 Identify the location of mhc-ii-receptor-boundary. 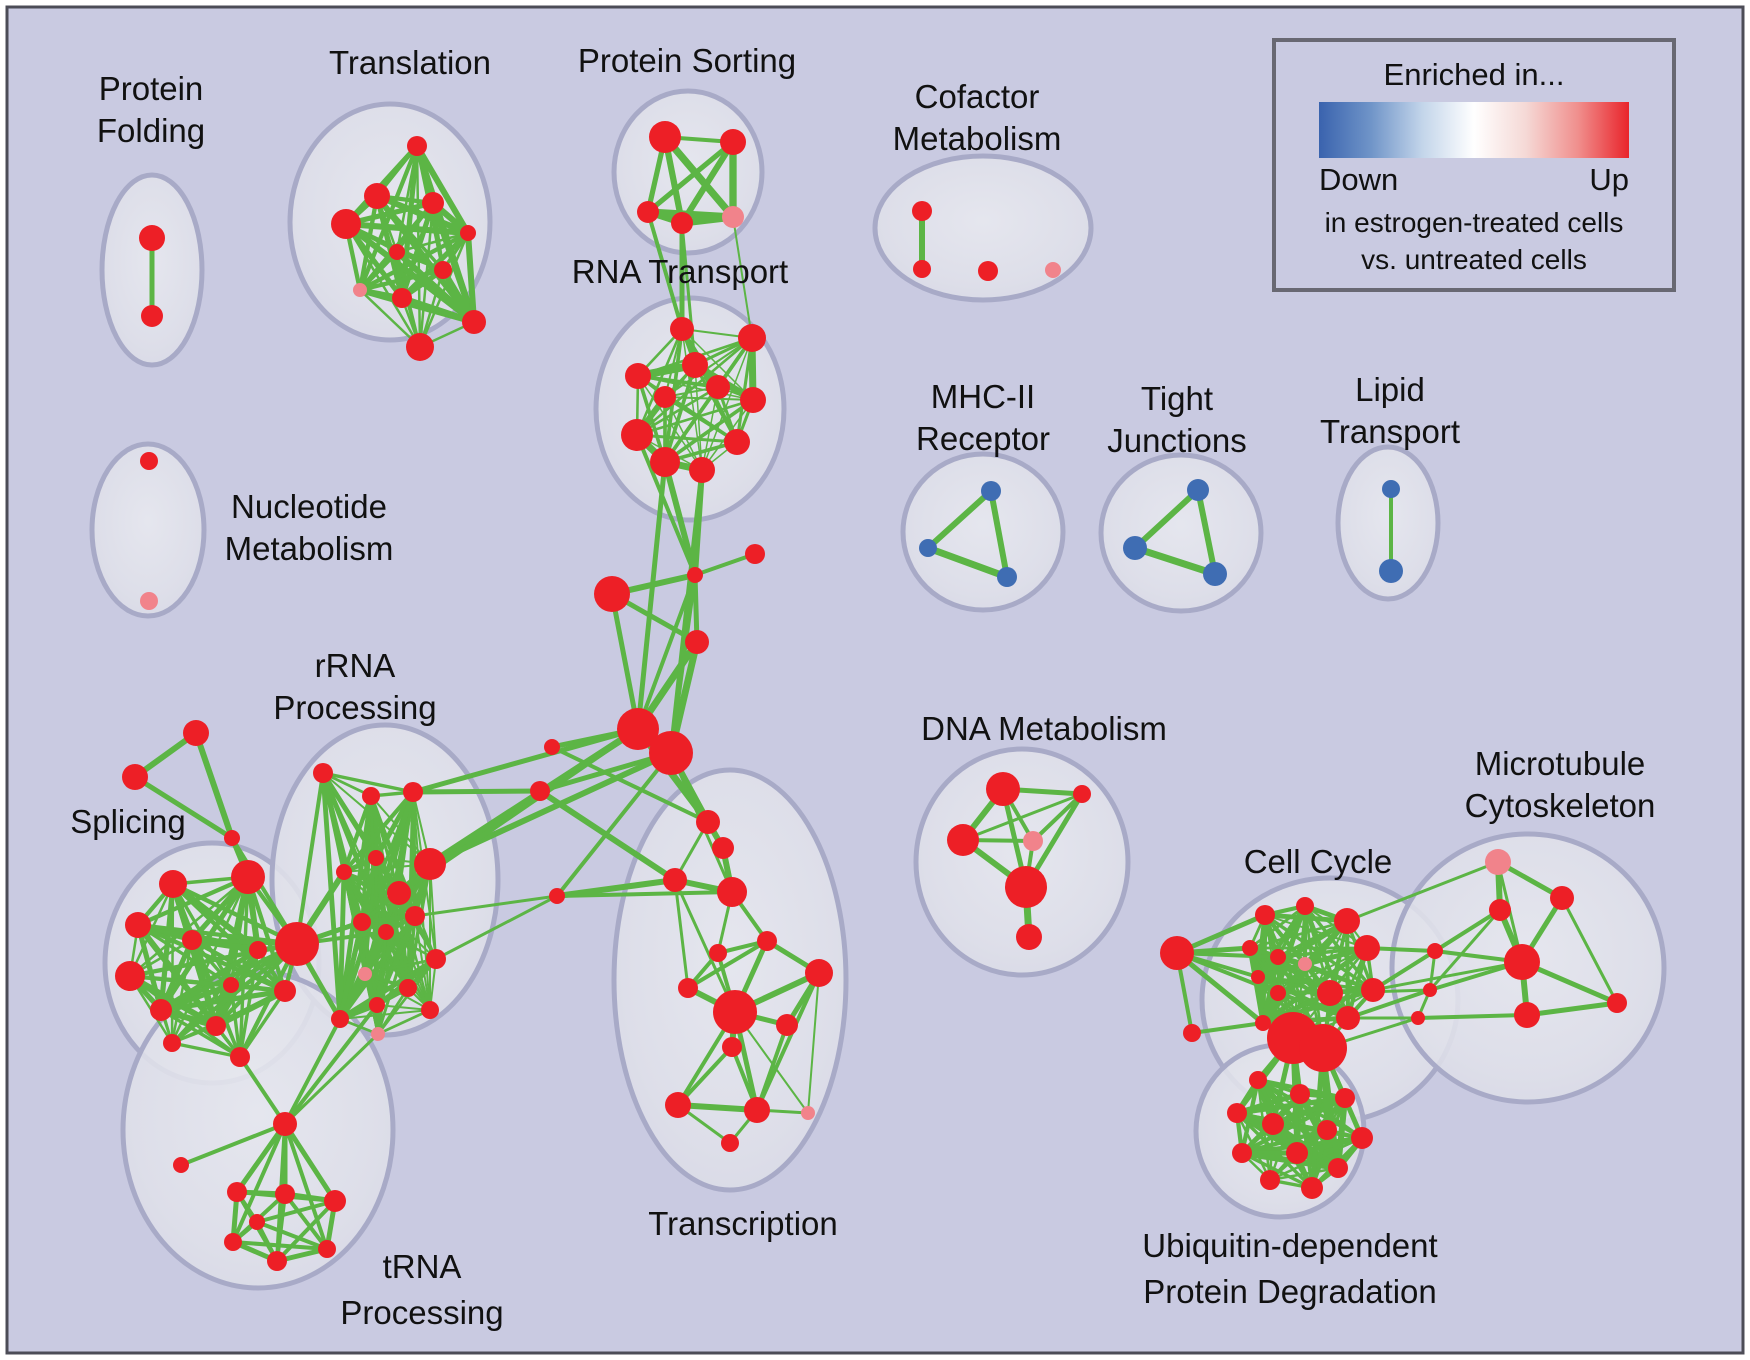
(983, 532).